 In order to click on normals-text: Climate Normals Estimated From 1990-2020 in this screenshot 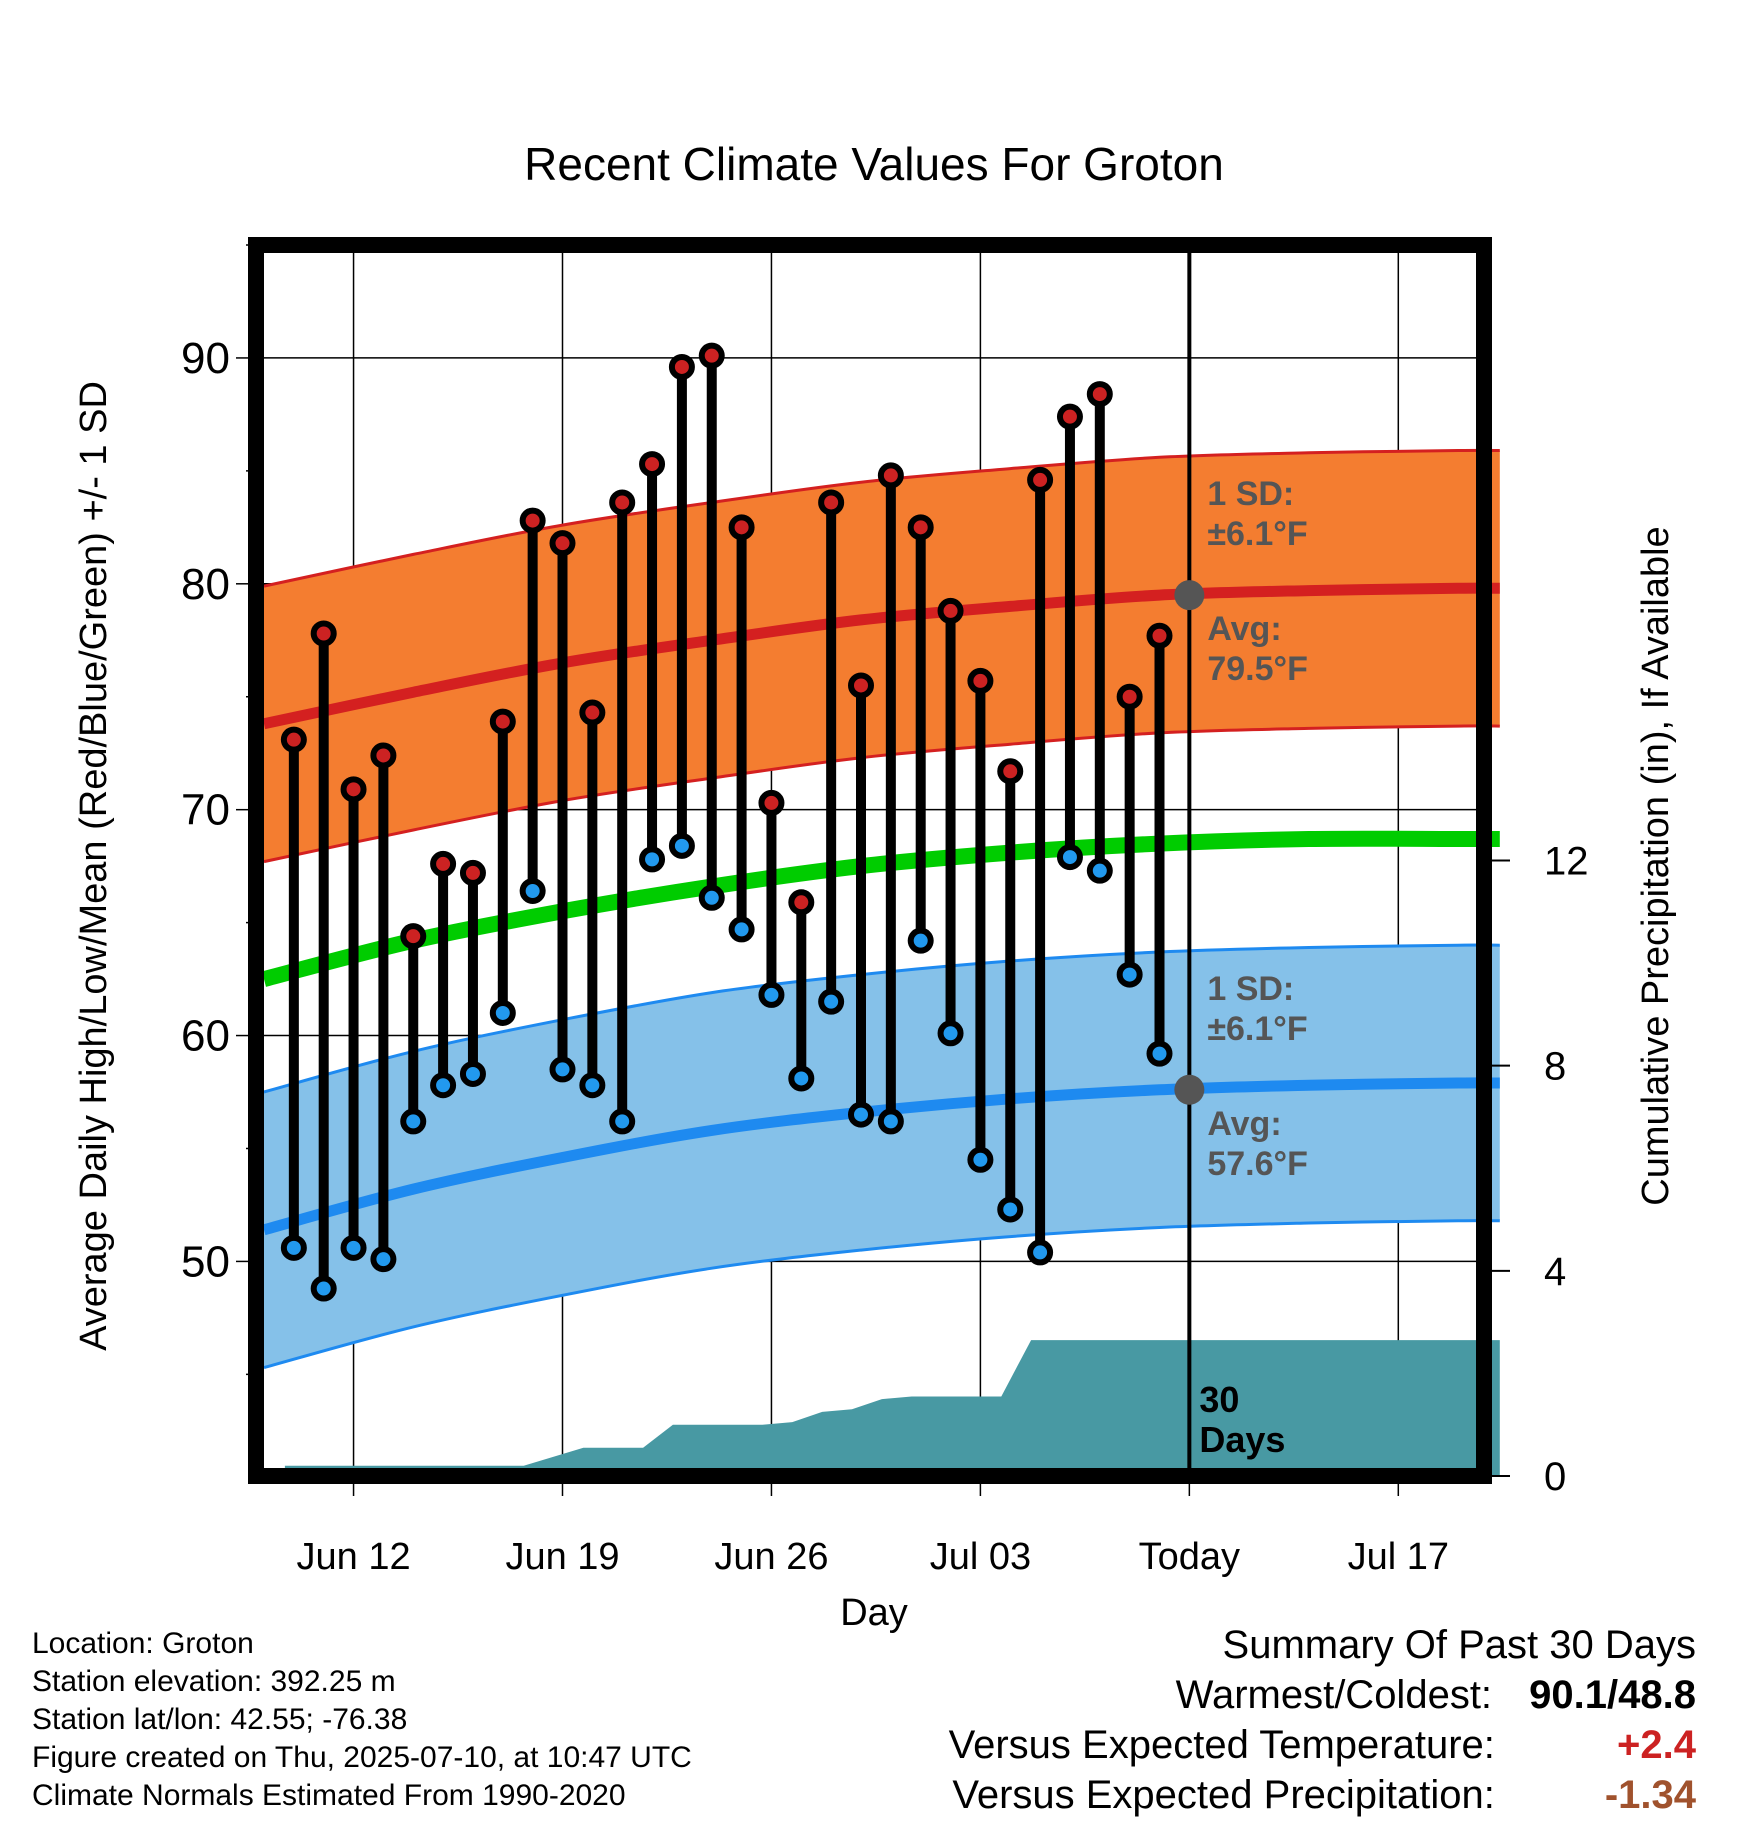, I will do `click(329, 1795)`.